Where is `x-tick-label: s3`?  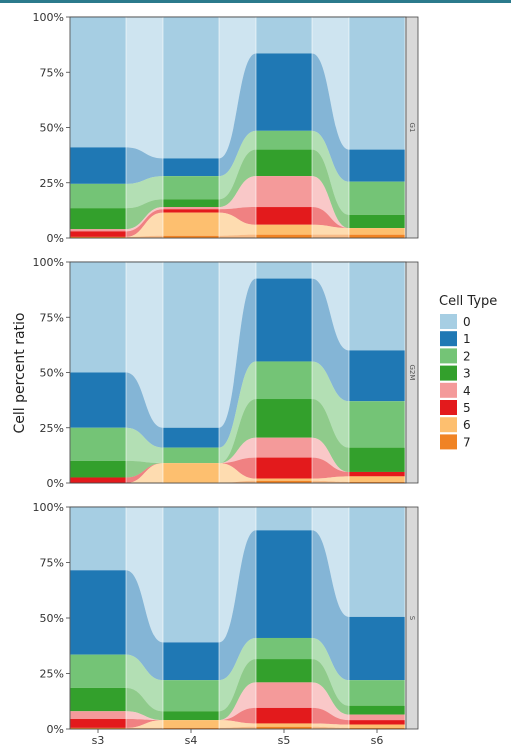 x-tick-label: s3 is located at coordinates (98, 740).